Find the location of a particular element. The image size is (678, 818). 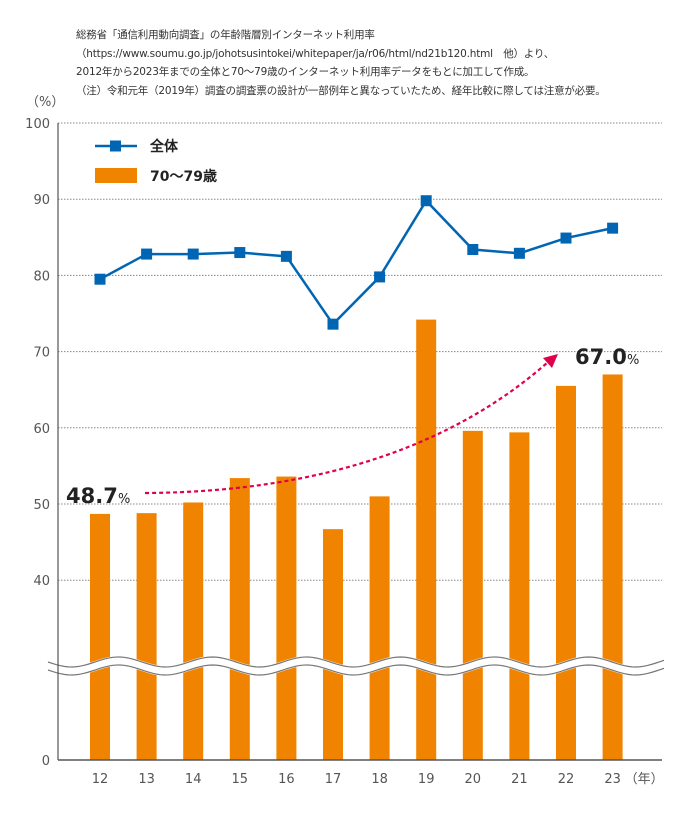

y-tick-label: 90 is located at coordinates (41, 200).